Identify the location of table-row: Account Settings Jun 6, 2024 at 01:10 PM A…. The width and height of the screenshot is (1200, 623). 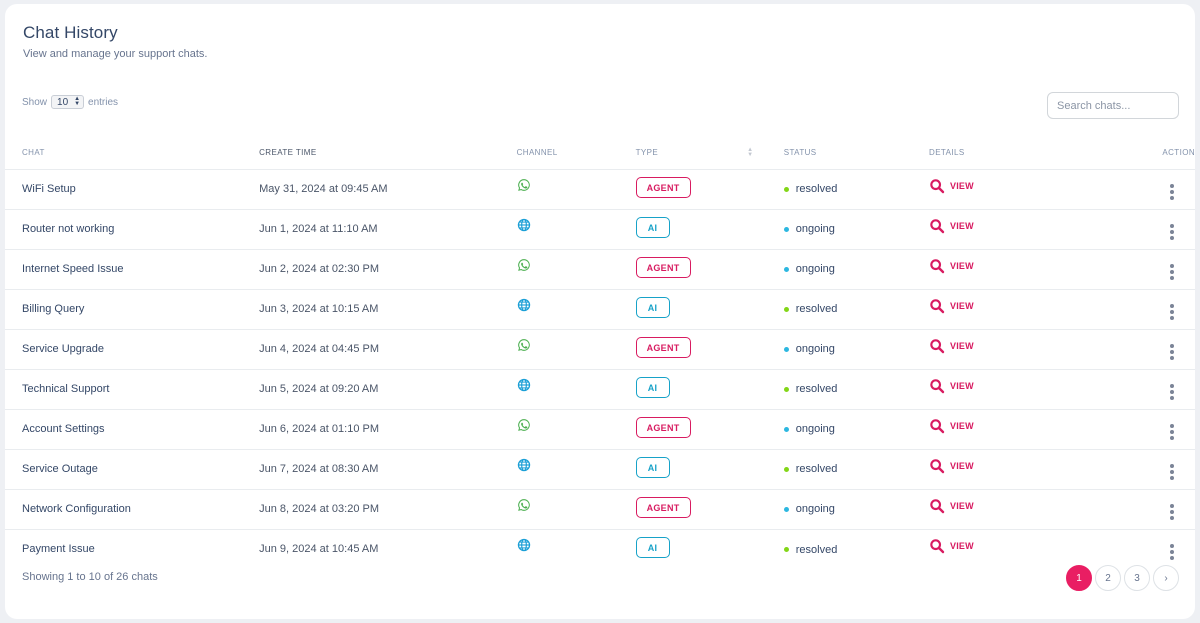
(600, 429).